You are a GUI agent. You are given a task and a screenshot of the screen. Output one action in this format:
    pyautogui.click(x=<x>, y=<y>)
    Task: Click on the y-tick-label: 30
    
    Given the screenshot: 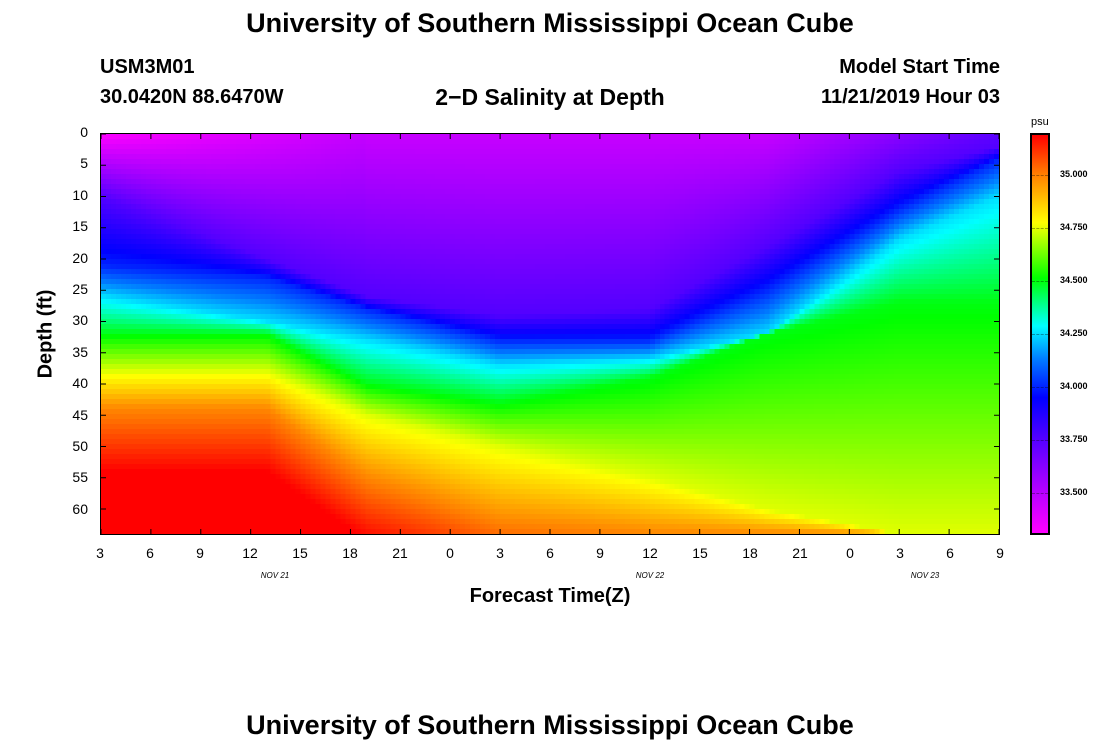 What is the action you would take?
    pyautogui.click(x=80, y=320)
    